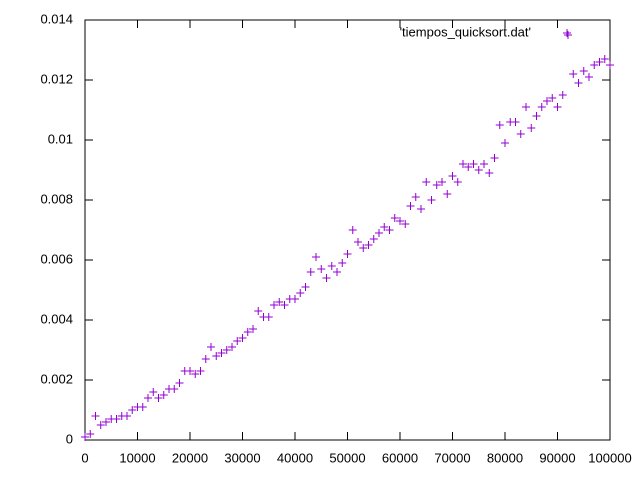 The width and height of the screenshot is (640, 480). What do you see at coordinates (567, 33) in the screenshot?
I see `legend-marker` at bounding box center [567, 33].